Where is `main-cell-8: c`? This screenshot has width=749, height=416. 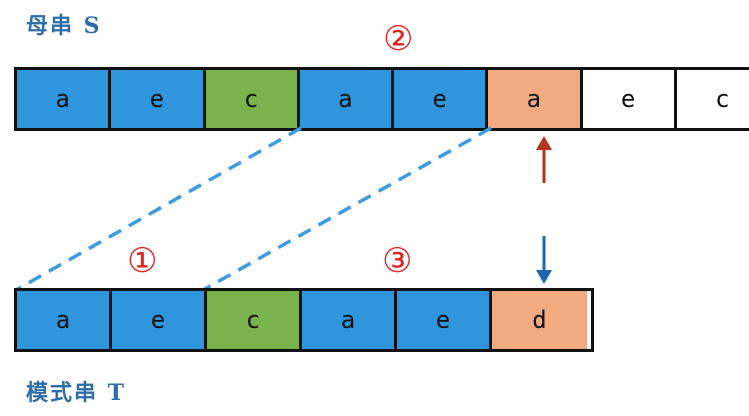
main-cell-8: c is located at coordinates (712, 99).